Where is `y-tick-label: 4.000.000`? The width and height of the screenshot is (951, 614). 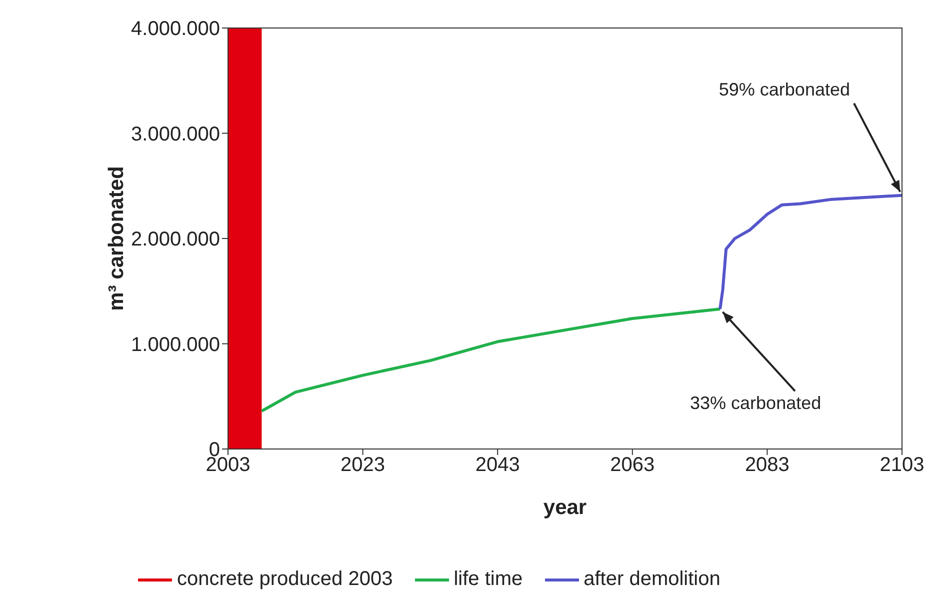 y-tick-label: 4.000.000 is located at coordinates (175, 29).